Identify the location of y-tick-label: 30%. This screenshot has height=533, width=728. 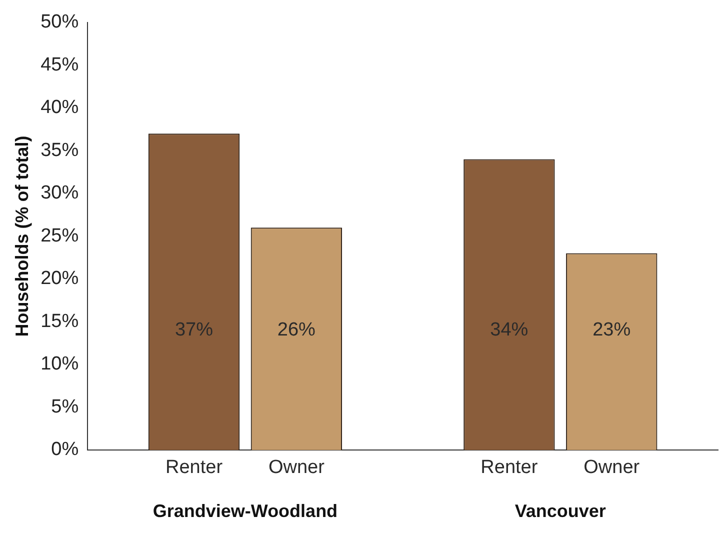
(59, 193).